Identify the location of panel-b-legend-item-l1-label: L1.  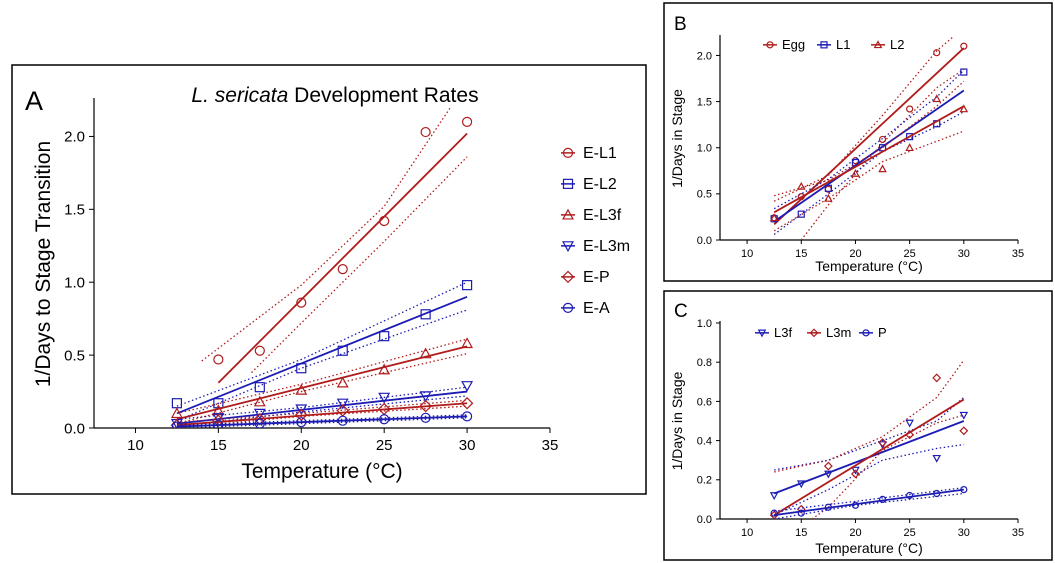
(843, 44).